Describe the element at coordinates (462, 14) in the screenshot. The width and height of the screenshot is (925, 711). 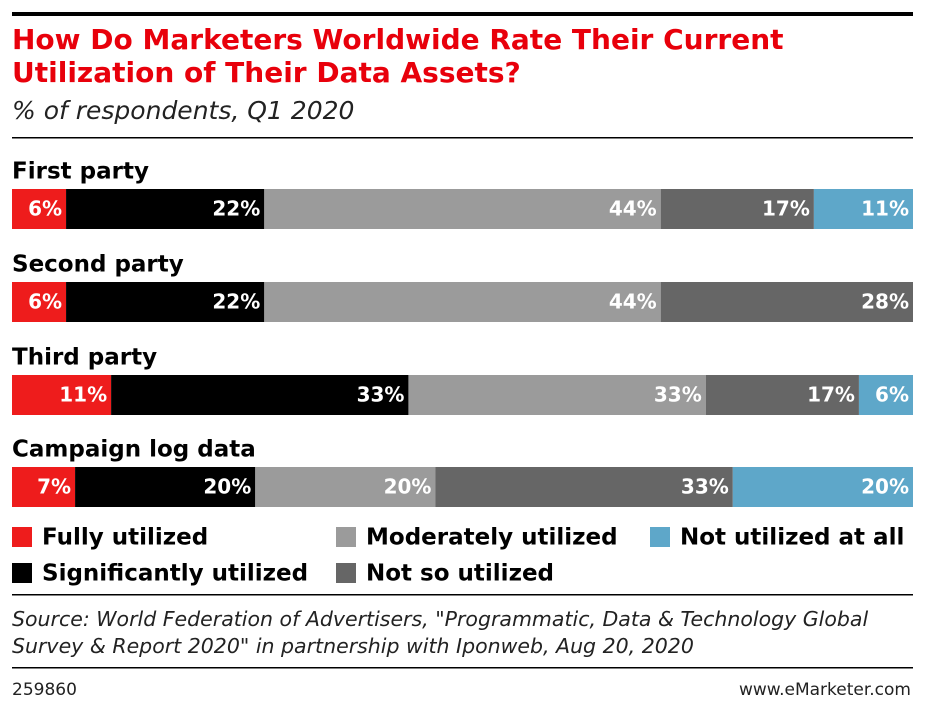
I see `top-rule` at that location.